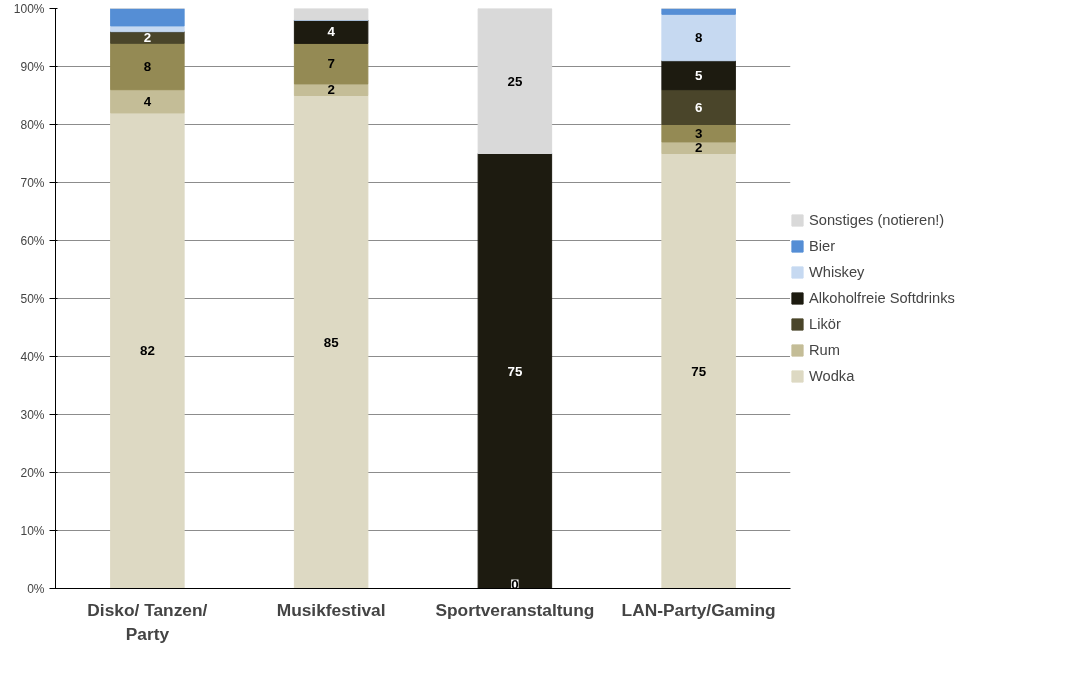 The width and height of the screenshot is (1078, 693). I want to click on data-label: 6, so click(698, 107).